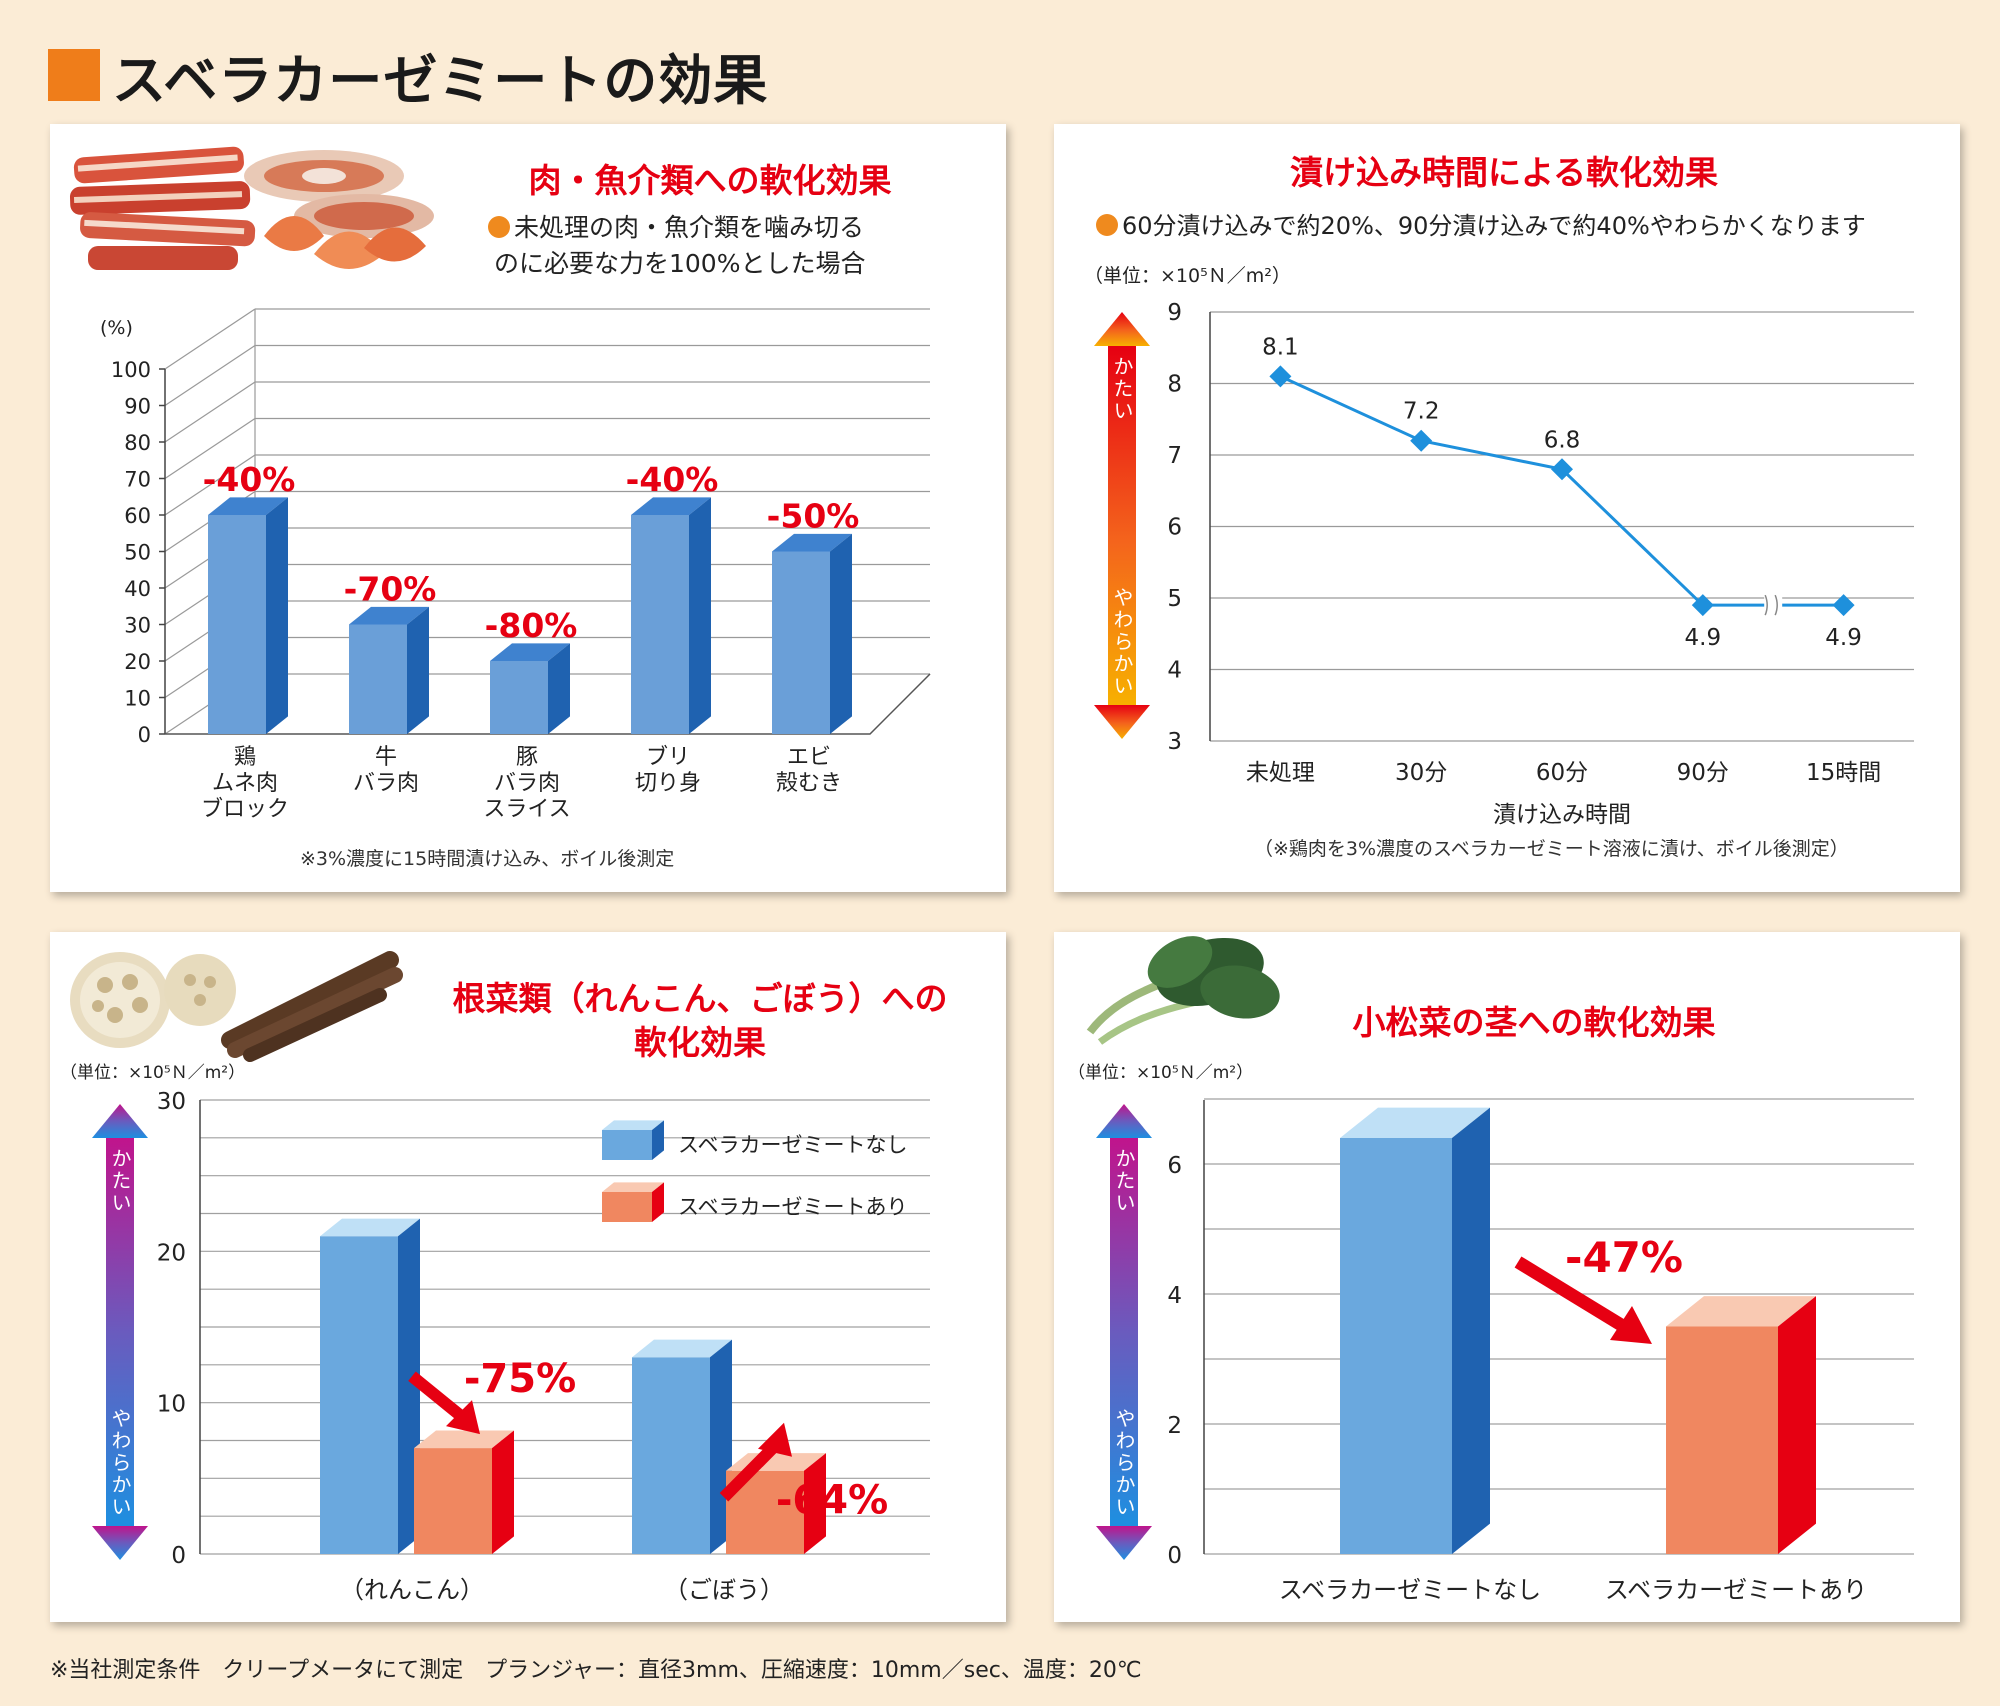 Image resolution: width=2000 pixels, height=1706 pixels. Describe the element at coordinates (74, 75) in the screenshot. I see `title-square-icon` at that location.